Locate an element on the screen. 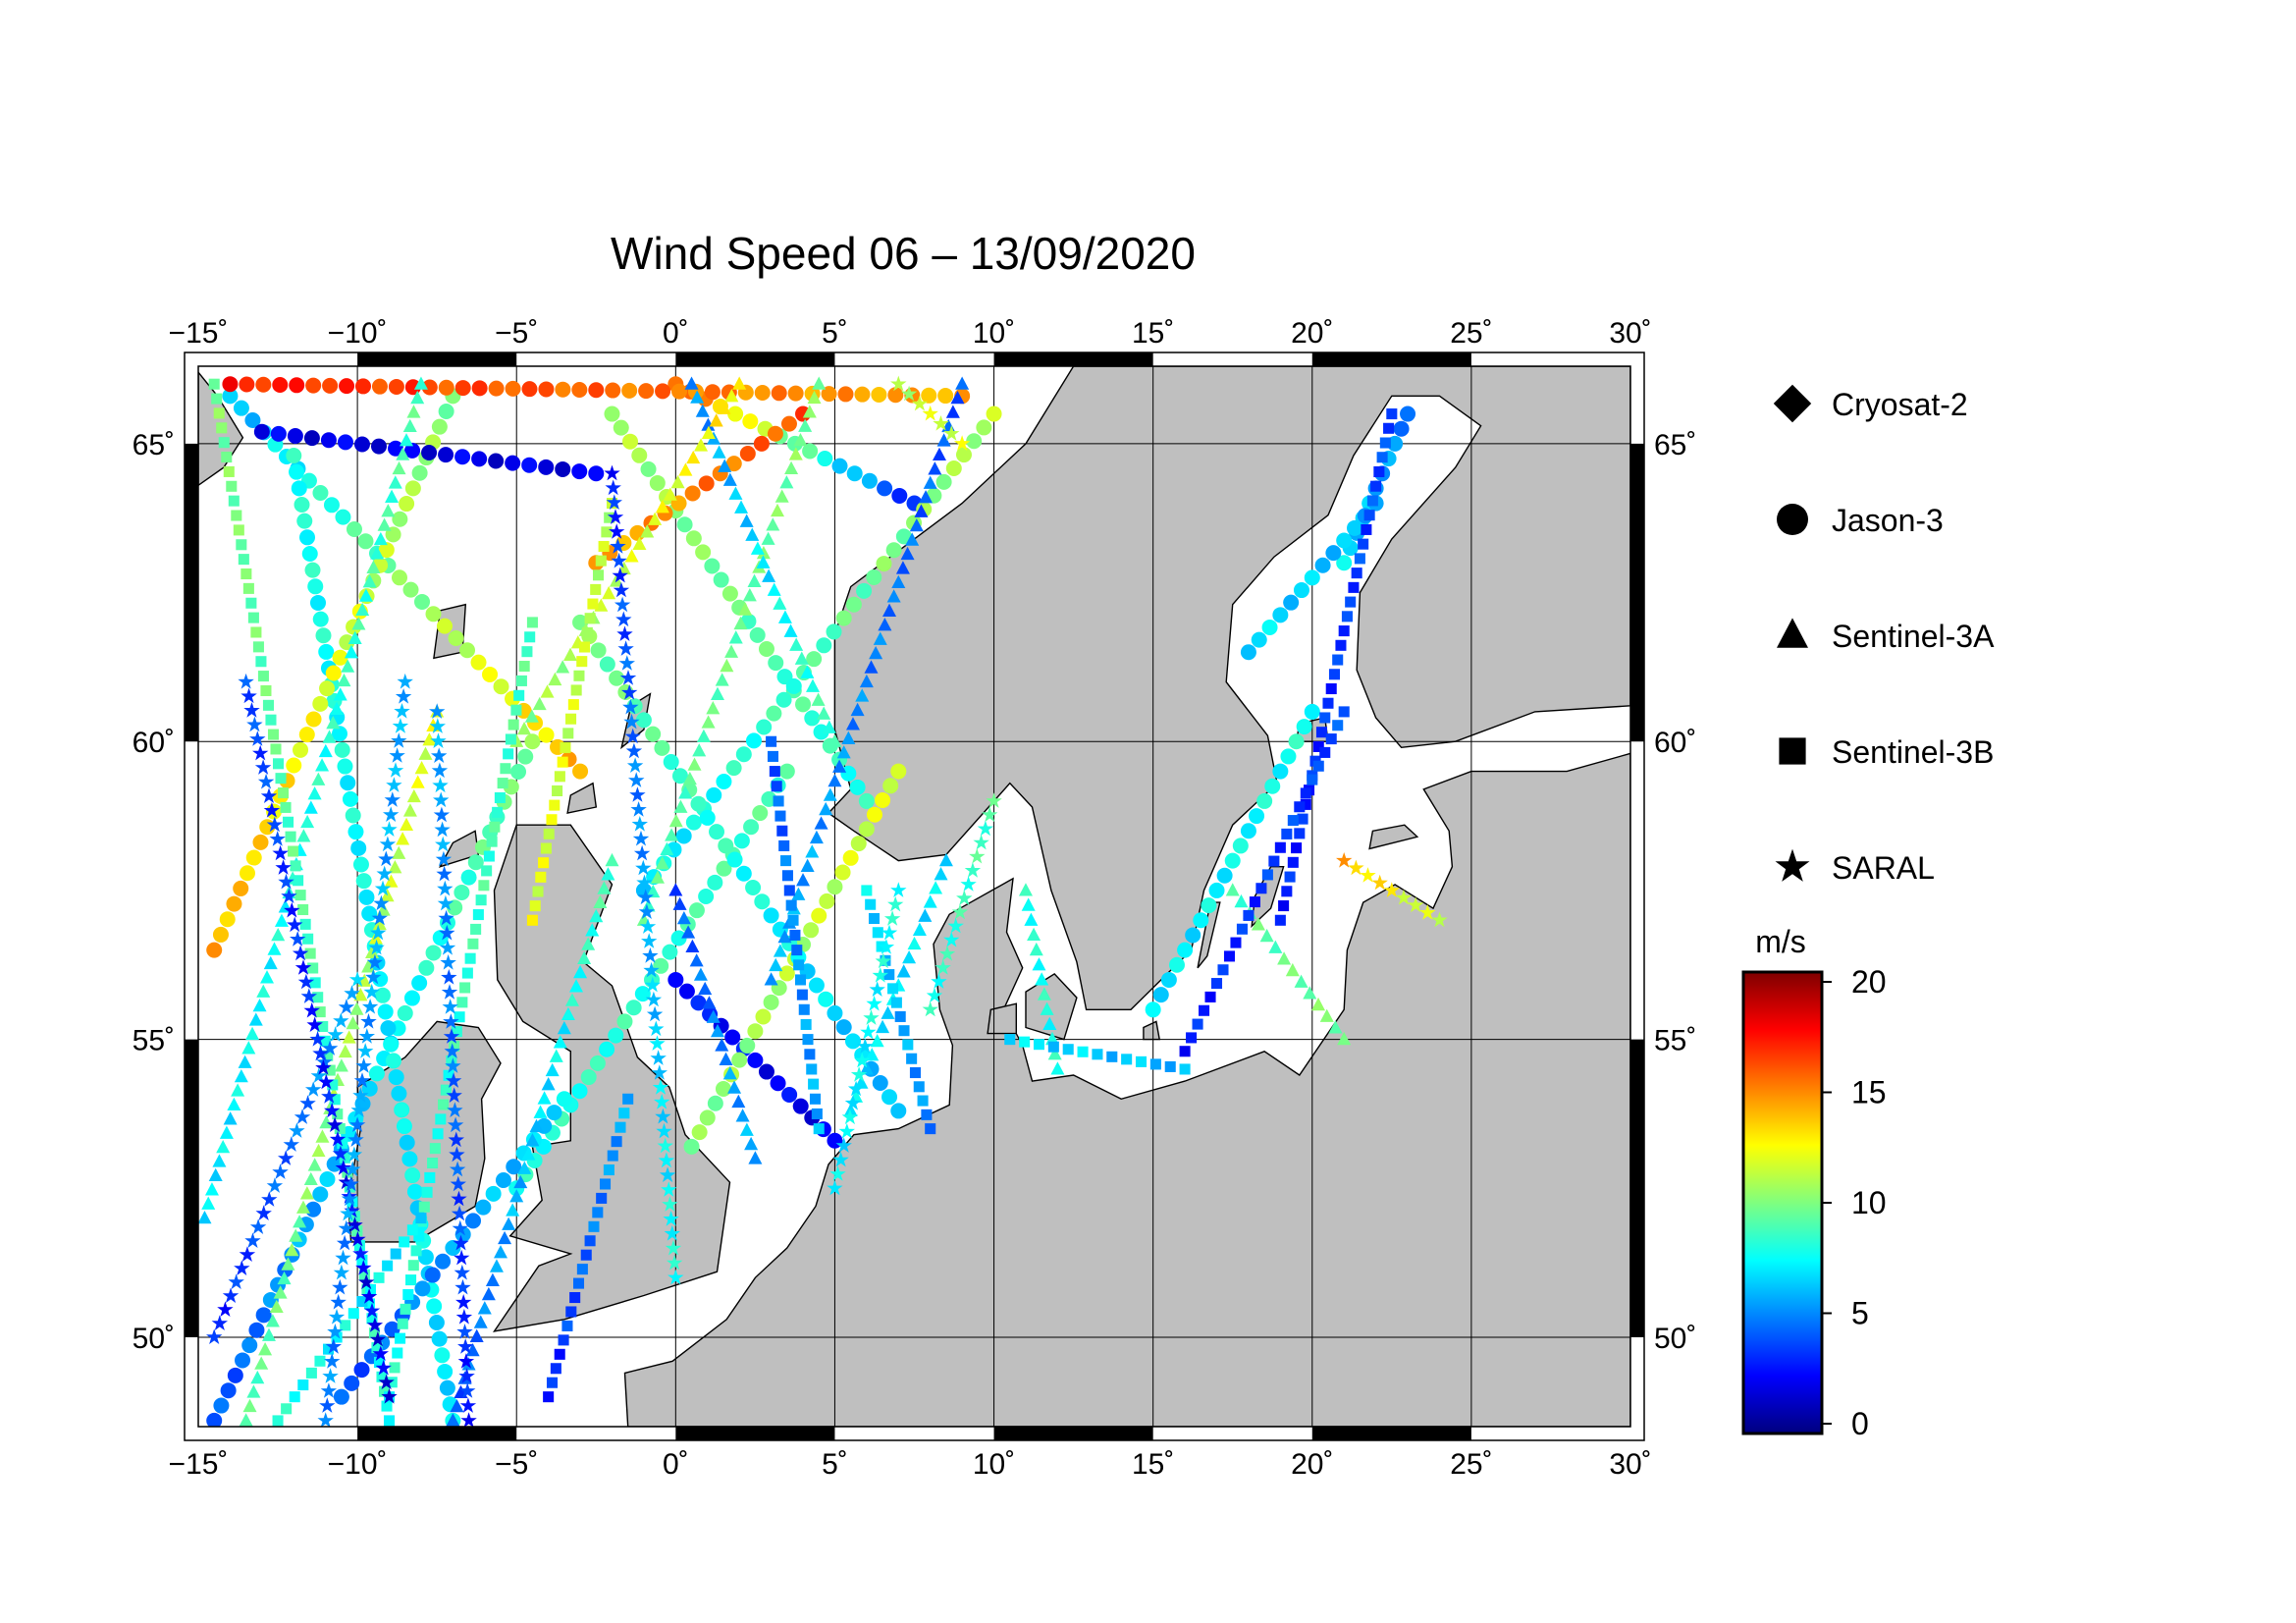  square-icon is located at coordinates (1793, 751).